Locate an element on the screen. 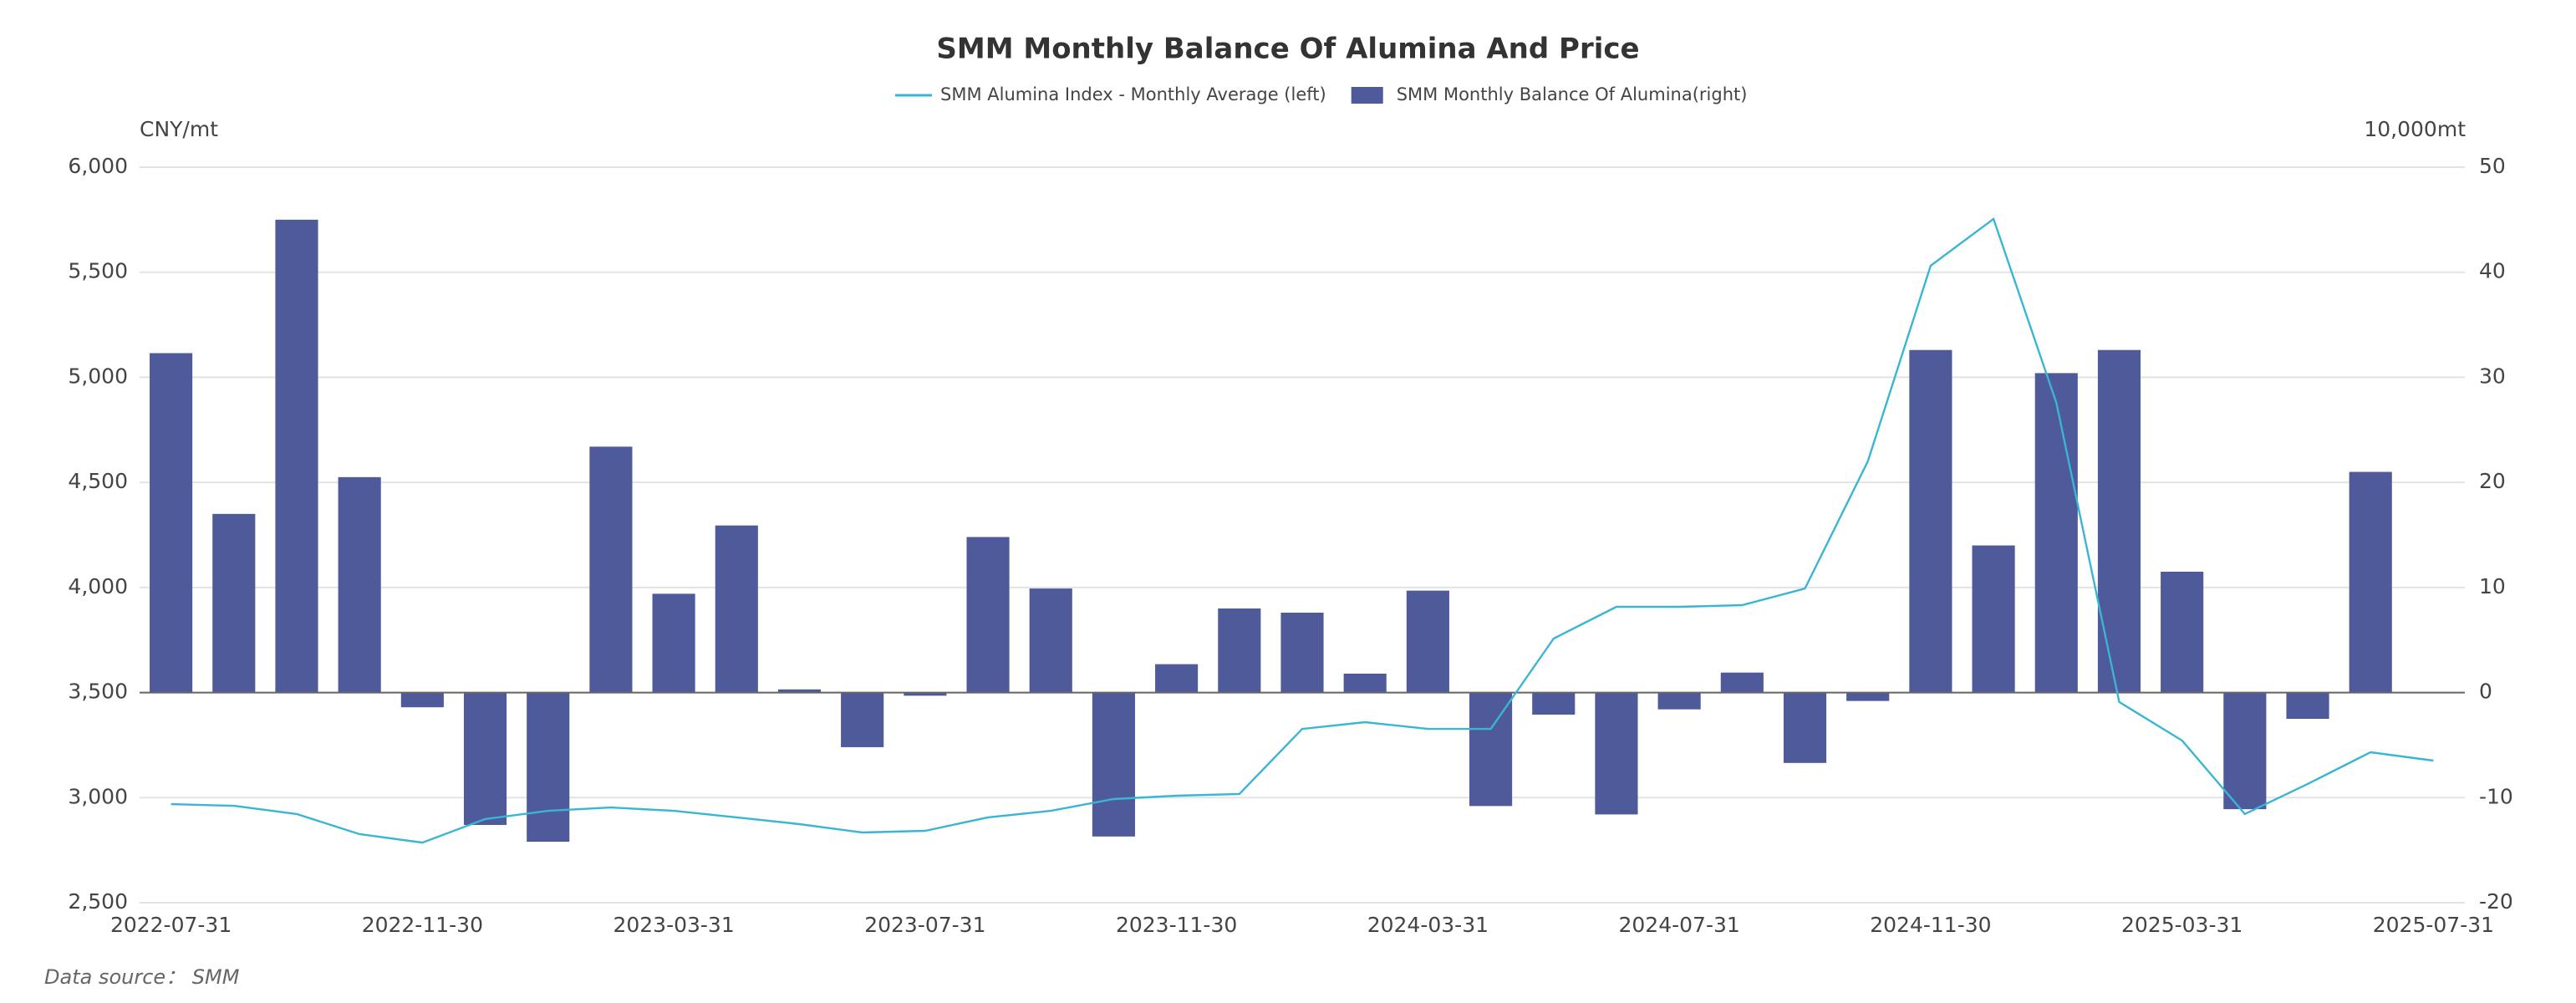 The width and height of the screenshot is (2576, 1003). x-tick-label: 2023-03-31 is located at coordinates (673, 925).